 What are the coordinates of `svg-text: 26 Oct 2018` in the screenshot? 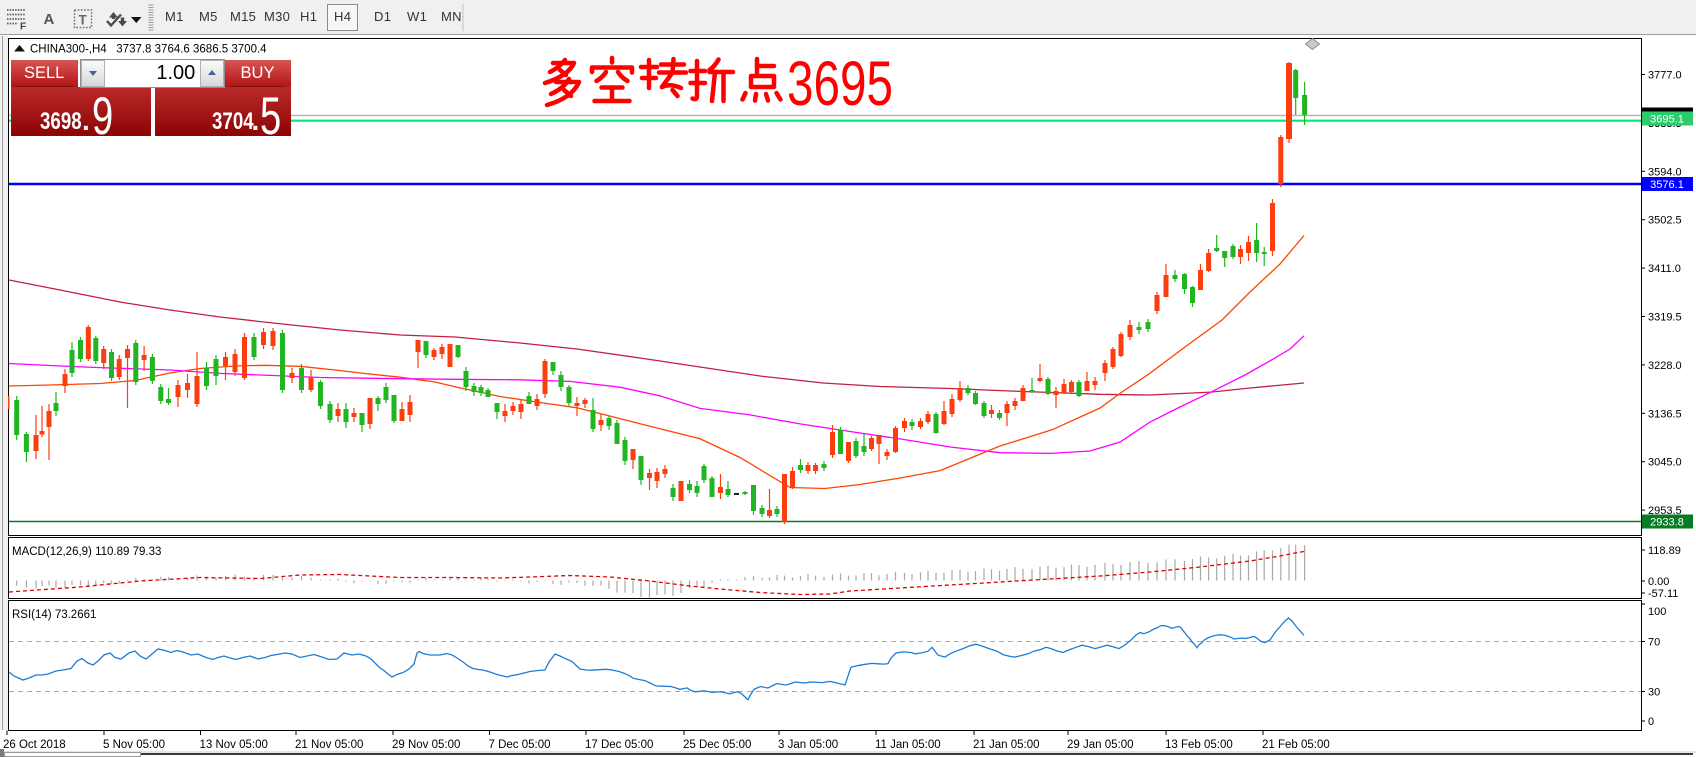 It's located at (34, 745).